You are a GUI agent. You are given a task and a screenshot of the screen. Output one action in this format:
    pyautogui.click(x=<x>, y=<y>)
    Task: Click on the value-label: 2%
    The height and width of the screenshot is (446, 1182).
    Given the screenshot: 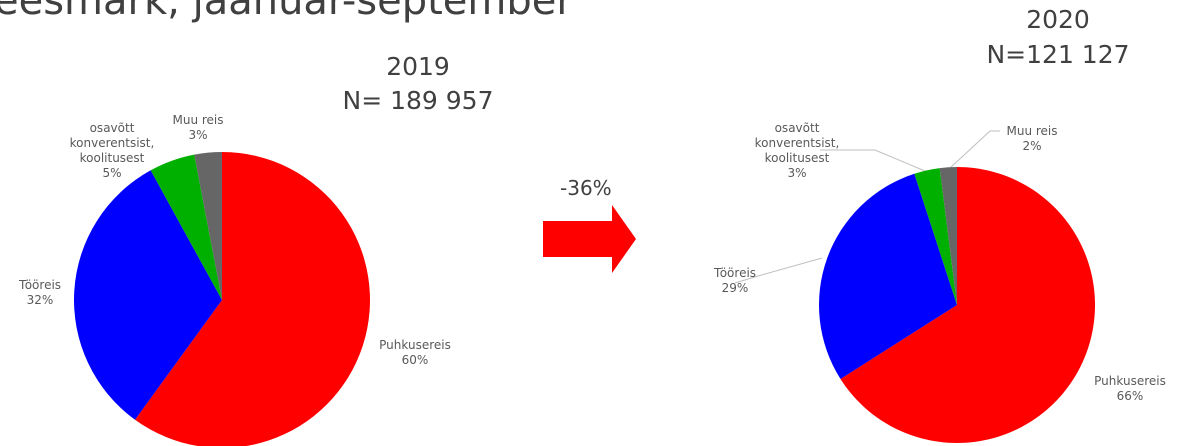 What is the action you would take?
    pyautogui.click(x=1032, y=146)
    